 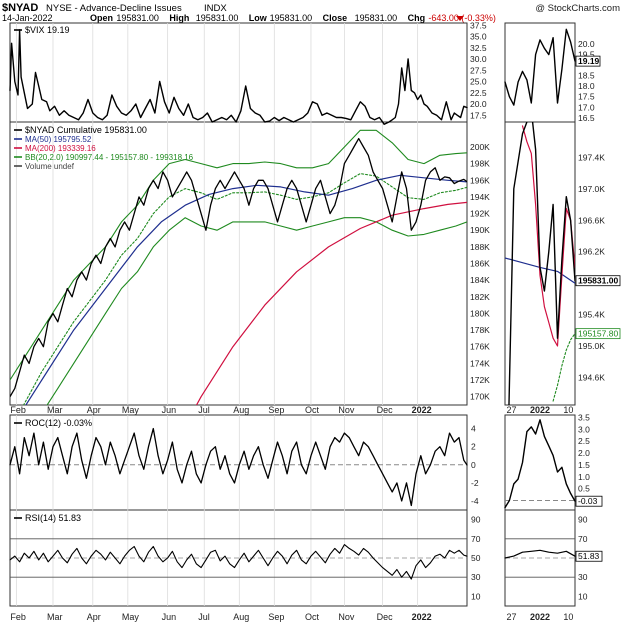 I want to click on roc-zoom-y-tick: 2.0, so click(x=584, y=453).